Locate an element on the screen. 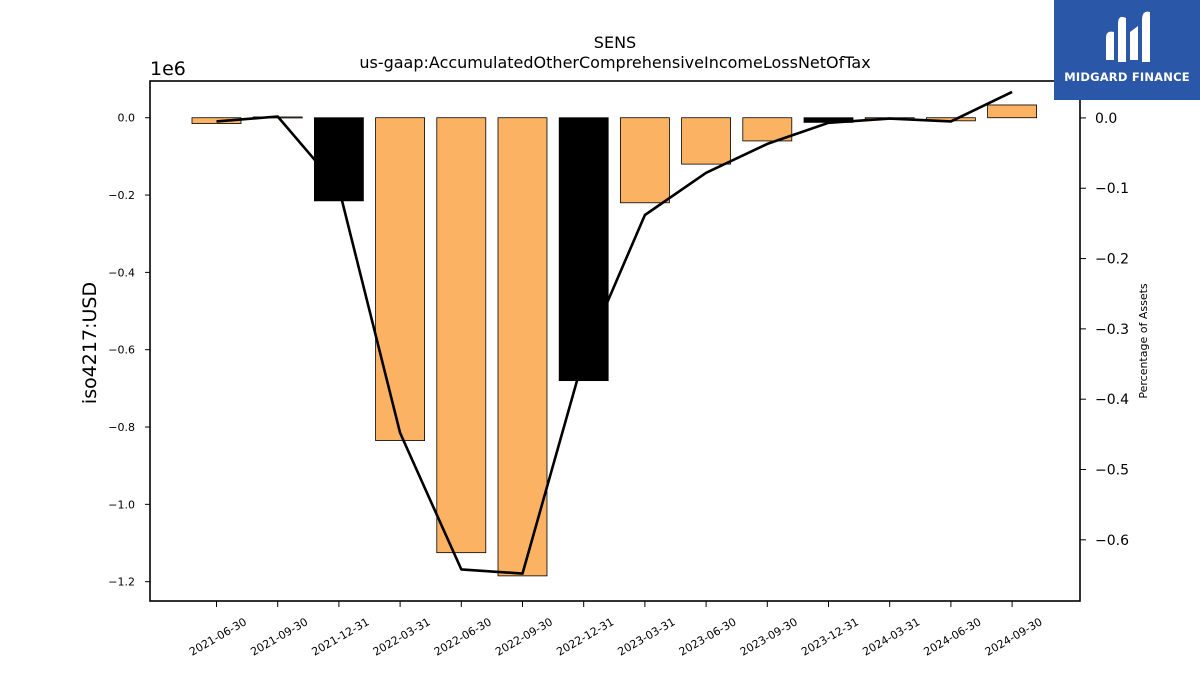  x-tick-label: 2024-06-30 is located at coordinates (953, 636).